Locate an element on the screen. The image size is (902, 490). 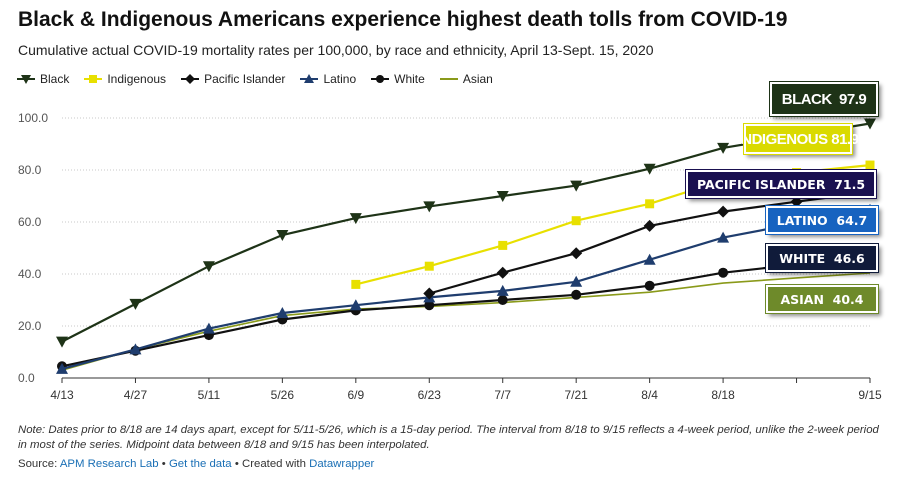
legend-label: Black is located at coordinates (55, 79).